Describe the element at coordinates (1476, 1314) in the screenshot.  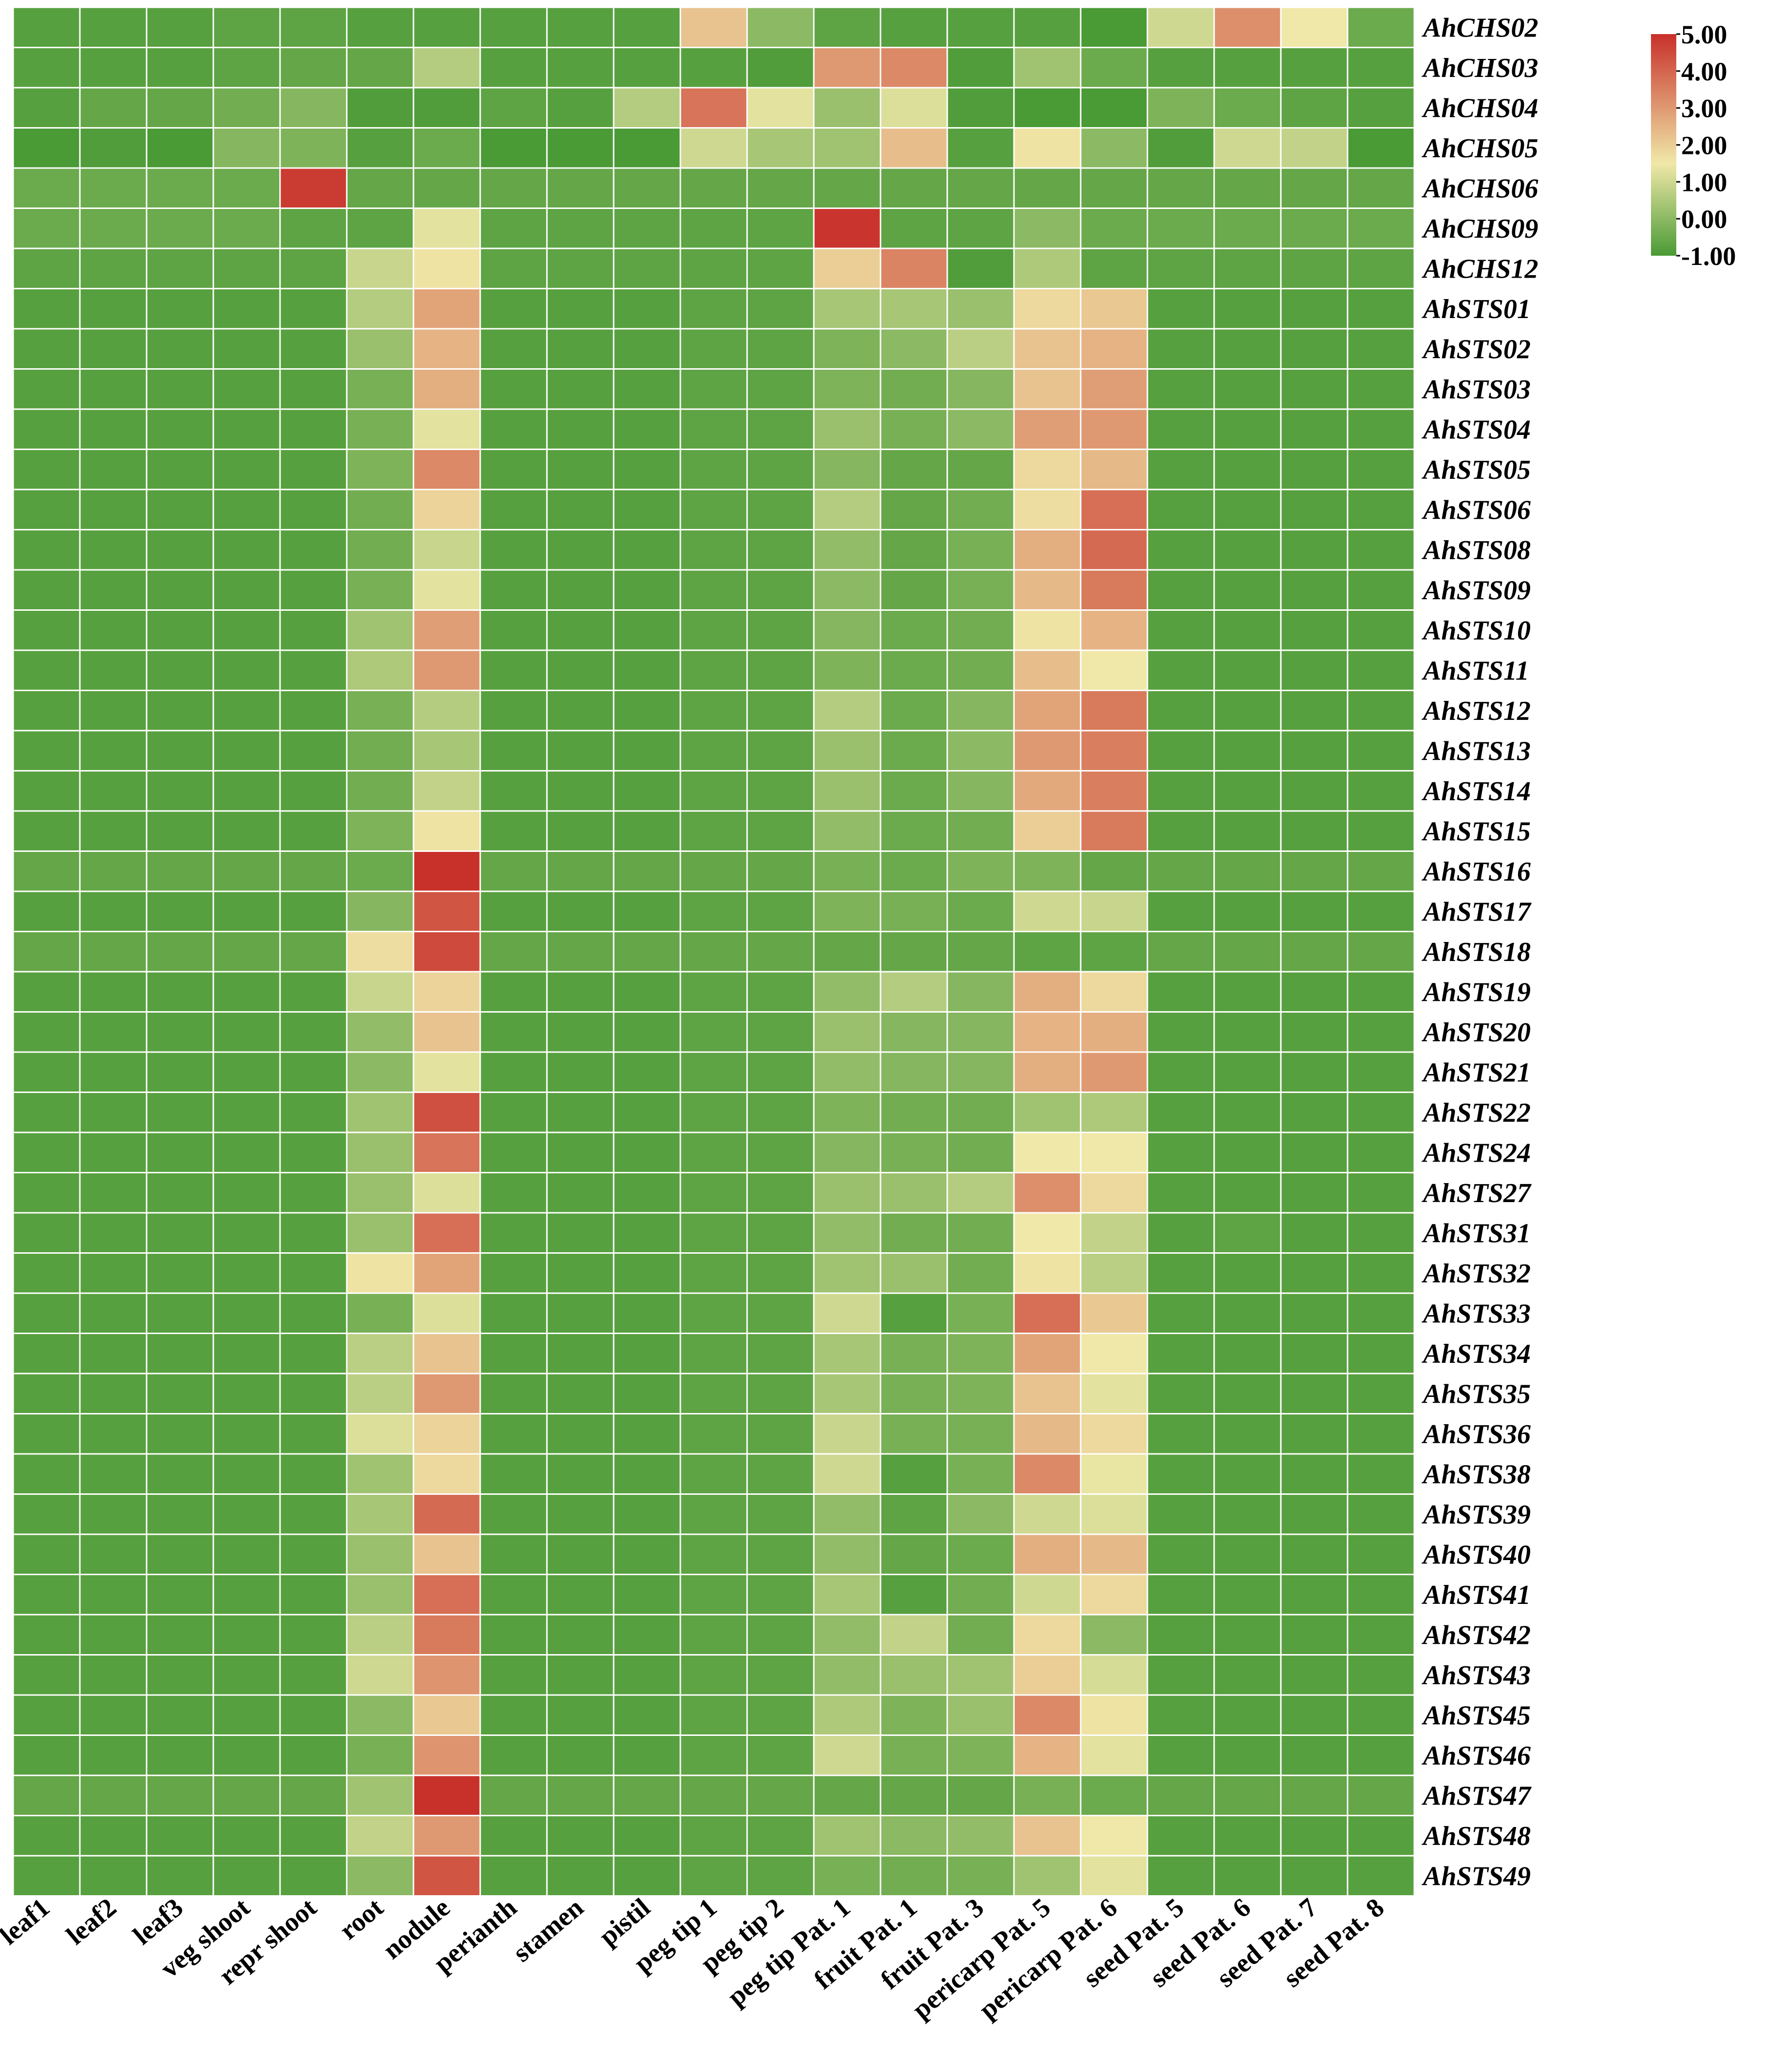
I see `row-label: AhSTS33` at that location.